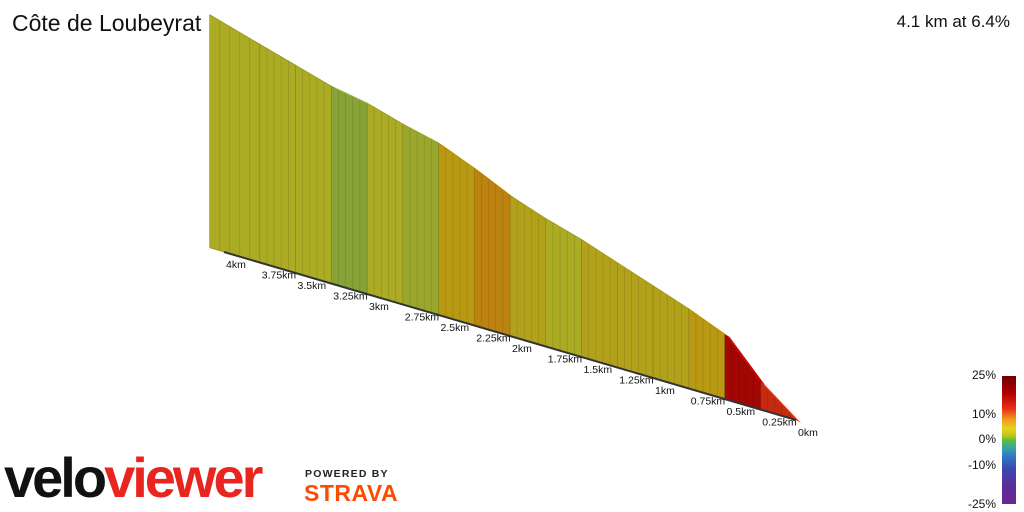 The width and height of the screenshot is (1024, 512). Describe the element at coordinates (422, 318) in the screenshot. I see `distance-tick-label: 2.75km` at that location.